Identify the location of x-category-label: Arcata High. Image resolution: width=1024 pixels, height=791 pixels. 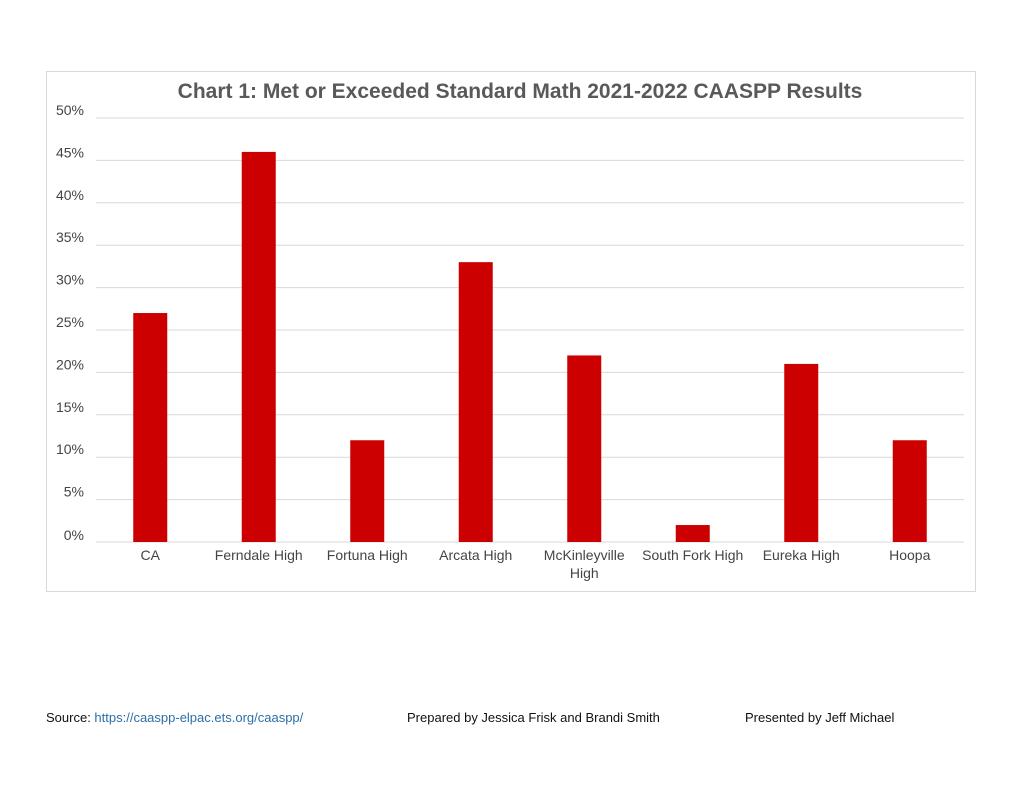
(475, 555).